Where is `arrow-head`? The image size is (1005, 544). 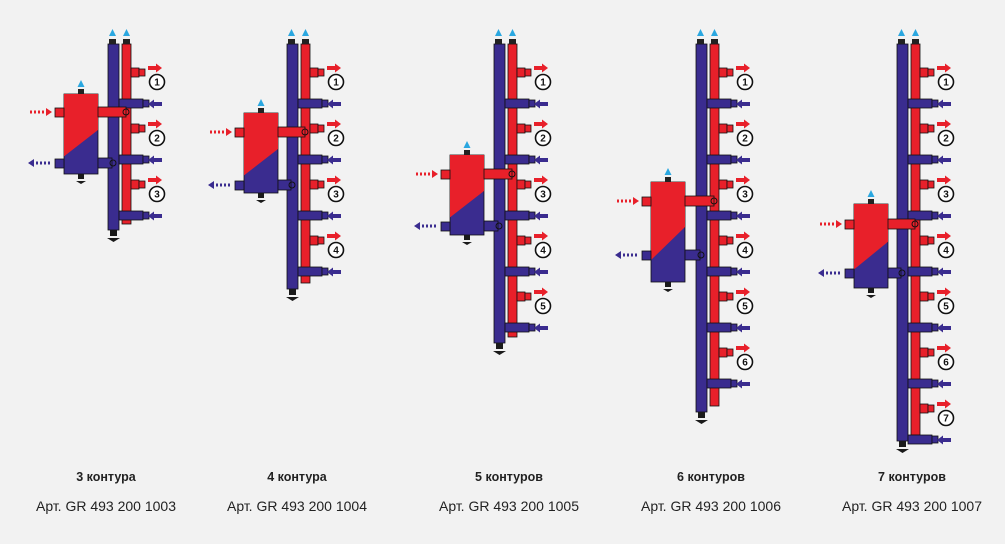
arrow-head is located at coordinates (618, 255).